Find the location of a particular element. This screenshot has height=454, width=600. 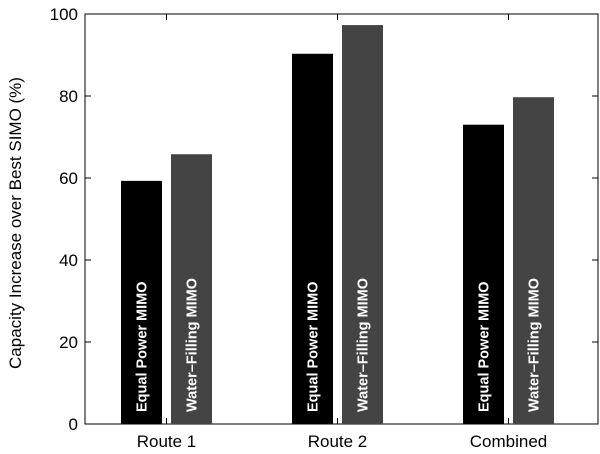

x-tick-label: Combined is located at coordinates (509, 441).